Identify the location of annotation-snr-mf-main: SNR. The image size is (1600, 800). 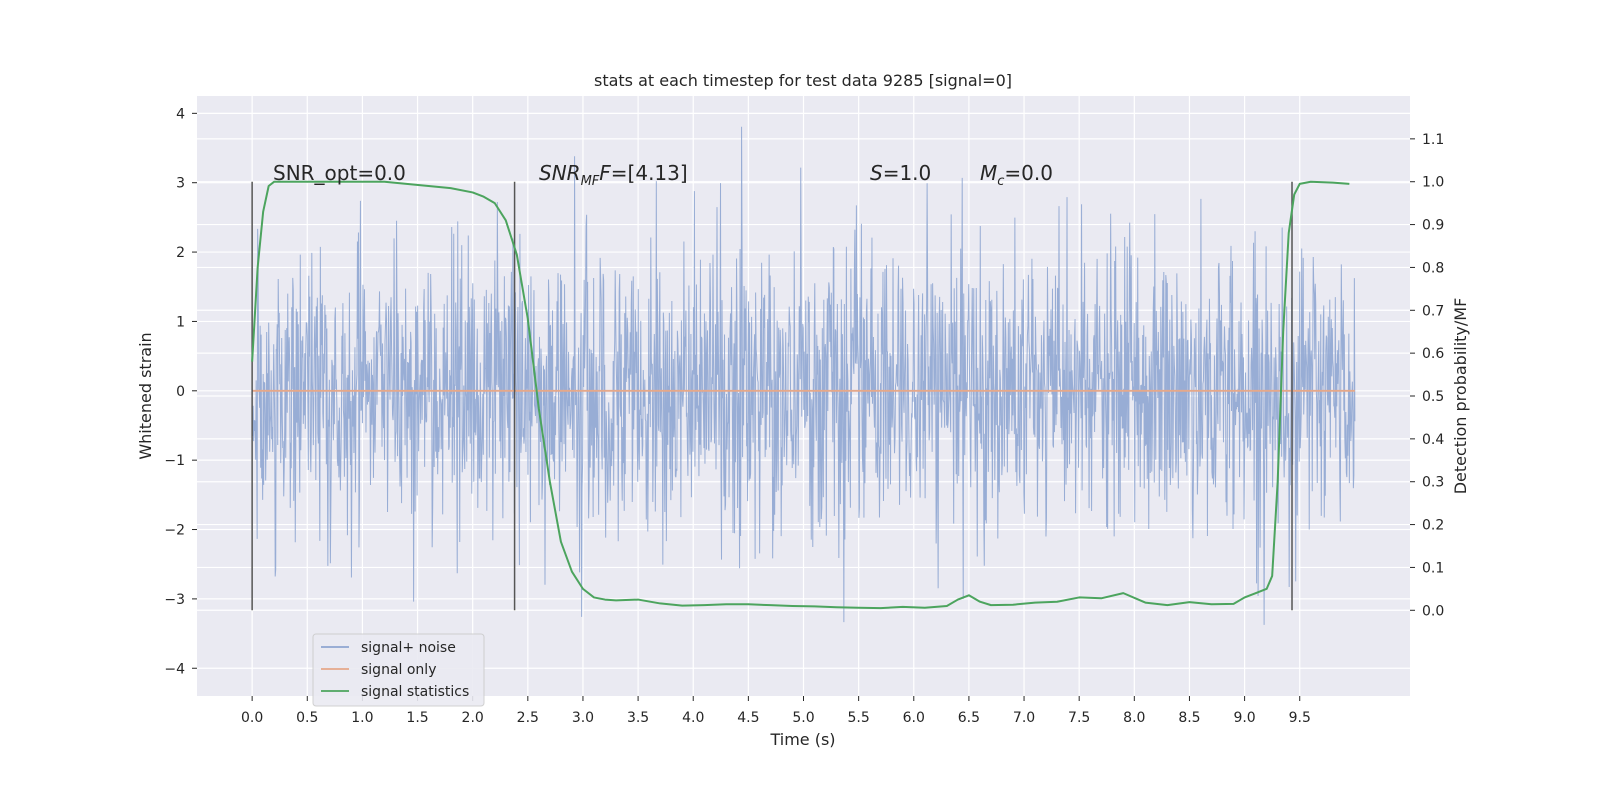
(560, 173).